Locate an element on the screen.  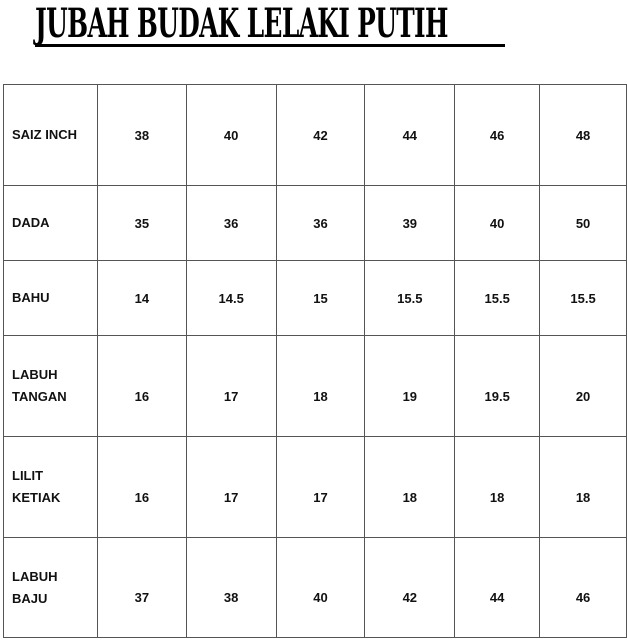
table-cell: 37 is located at coordinates (141, 587).